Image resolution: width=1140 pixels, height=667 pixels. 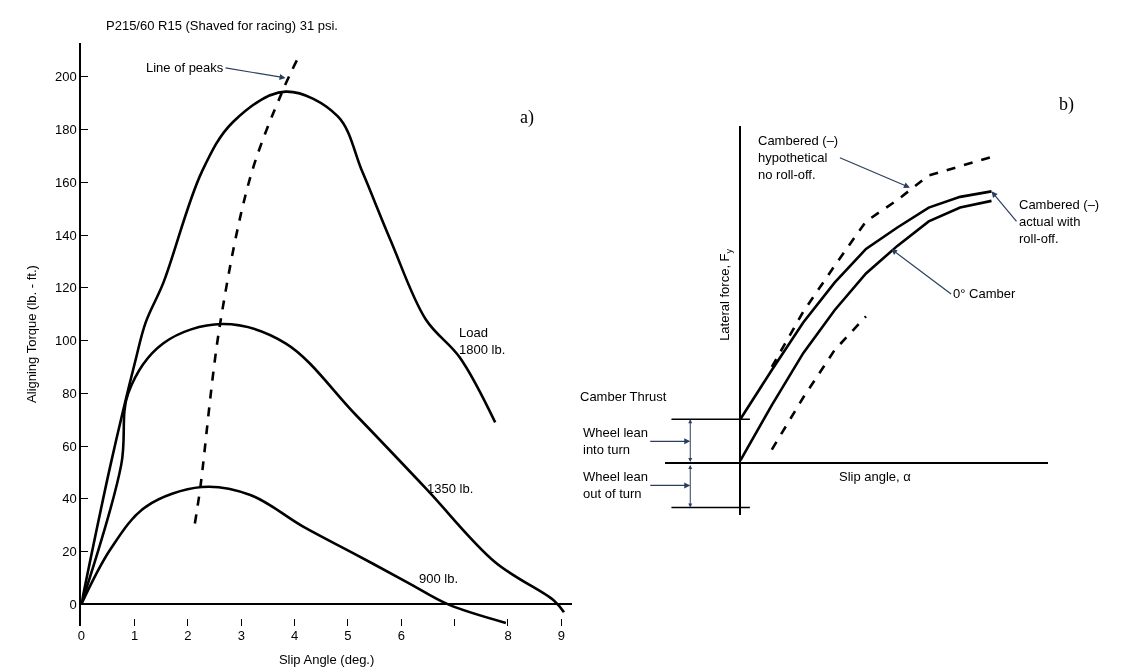 What do you see at coordinates (875, 476) in the screenshot?
I see `x-axis-title: Slip angle, α` at bounding box center [875, 476].